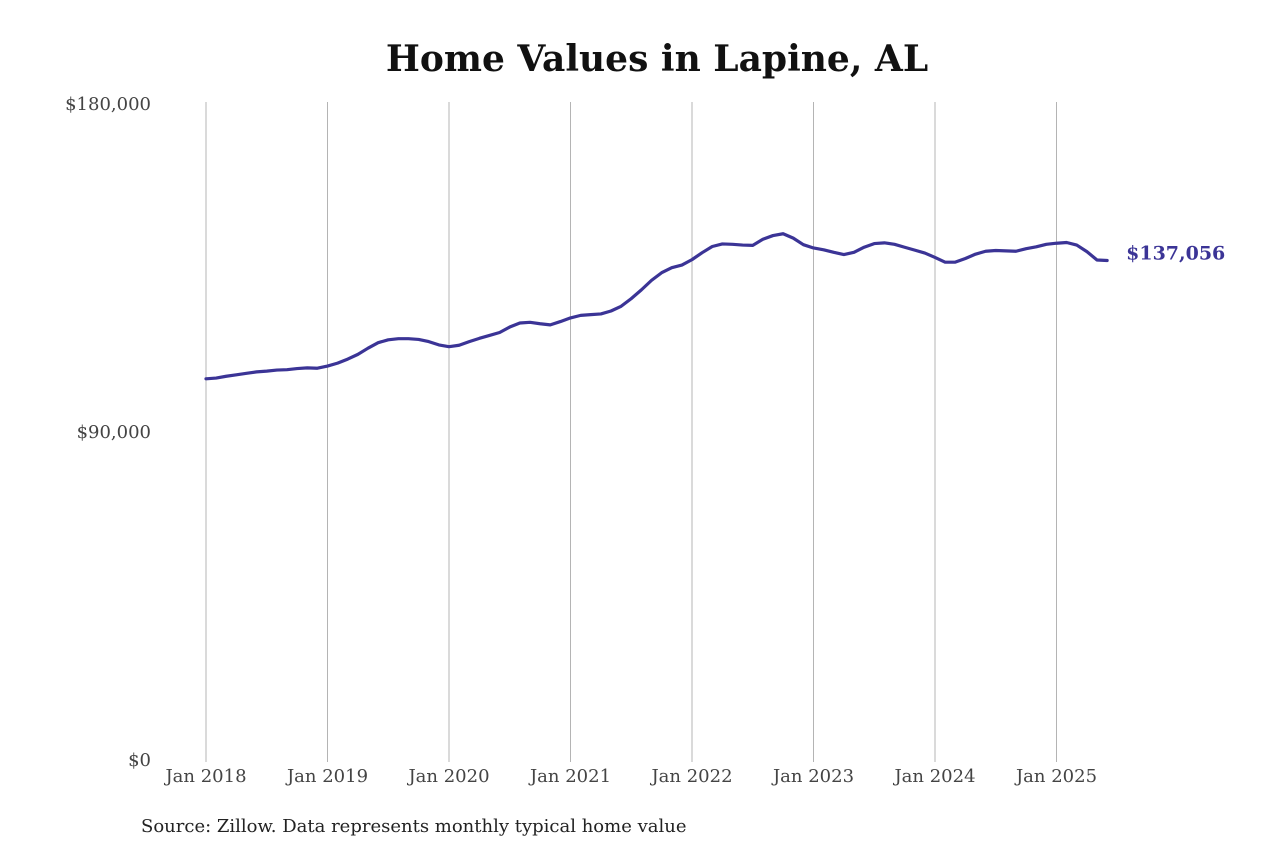 The width and height of the screenshot is (1280, 853). I want to click on x-tick-label: Jan 2020, so click(447, 776).